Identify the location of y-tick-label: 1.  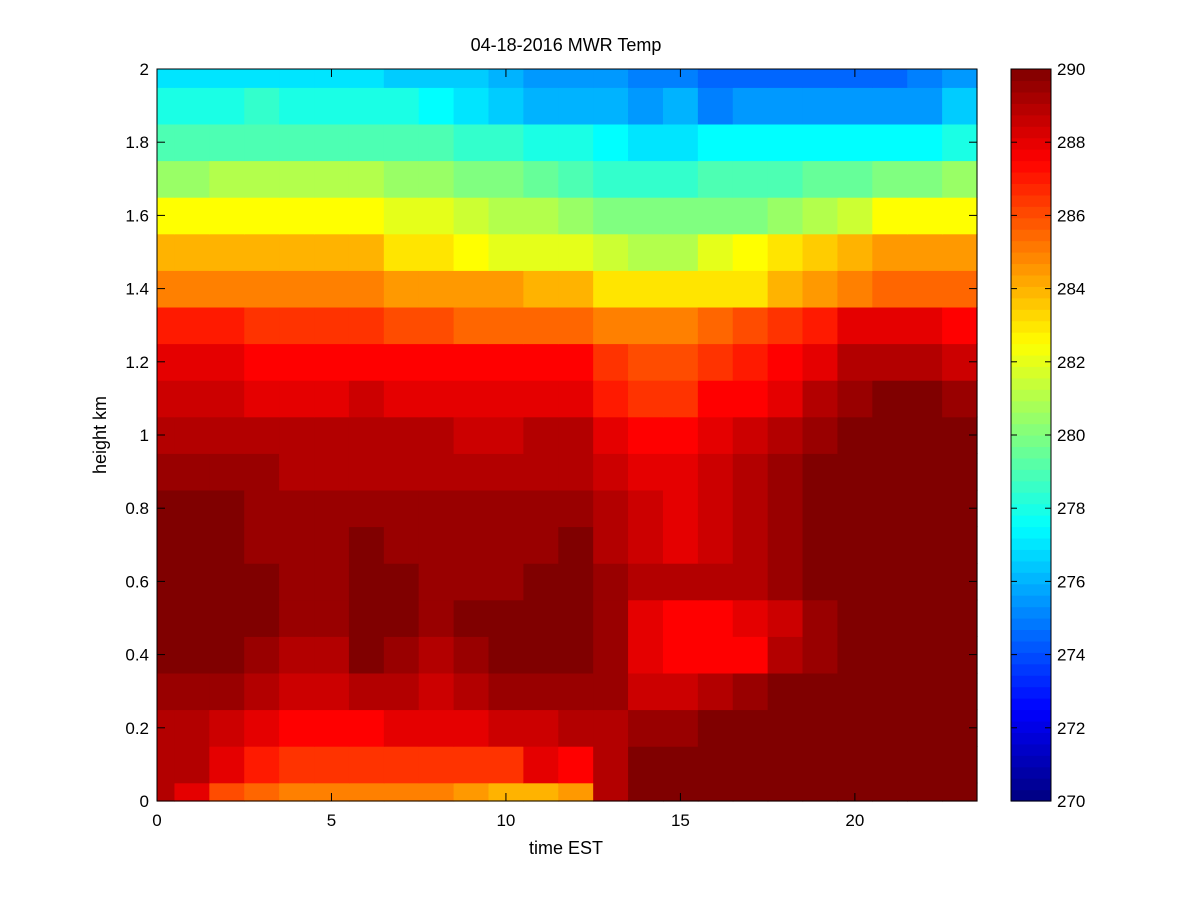
(144, 435).